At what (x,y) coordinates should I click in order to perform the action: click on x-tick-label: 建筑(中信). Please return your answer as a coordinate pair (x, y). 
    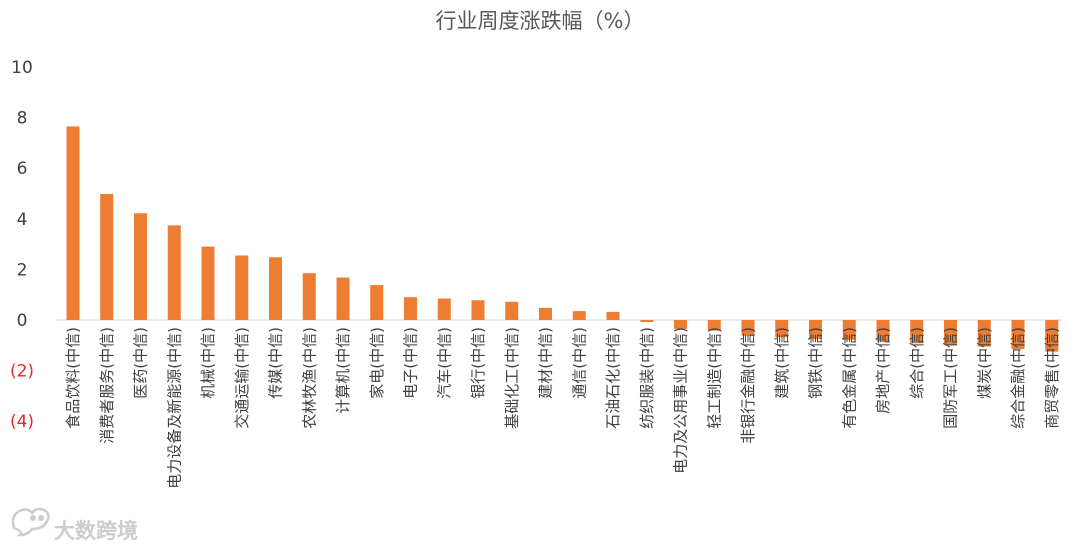
    Looking at the image, I should click on (782, 363).